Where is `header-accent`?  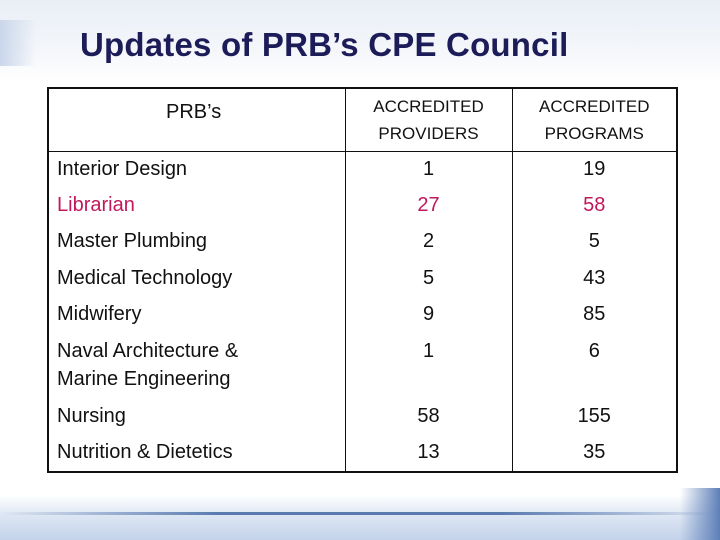 header-accent is located at coordinates (18, 43).